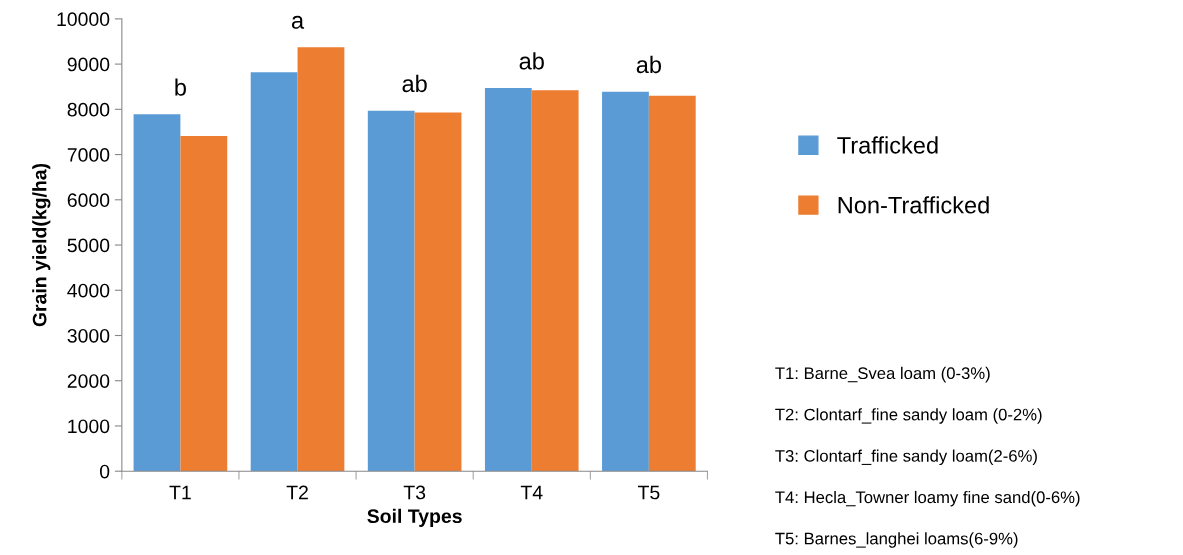 The height and width of the screenshot is (555, 1183). Describe the element at coordinates (88, 245) in the screenshot. I see `y-tick-label: 5000` at that location.